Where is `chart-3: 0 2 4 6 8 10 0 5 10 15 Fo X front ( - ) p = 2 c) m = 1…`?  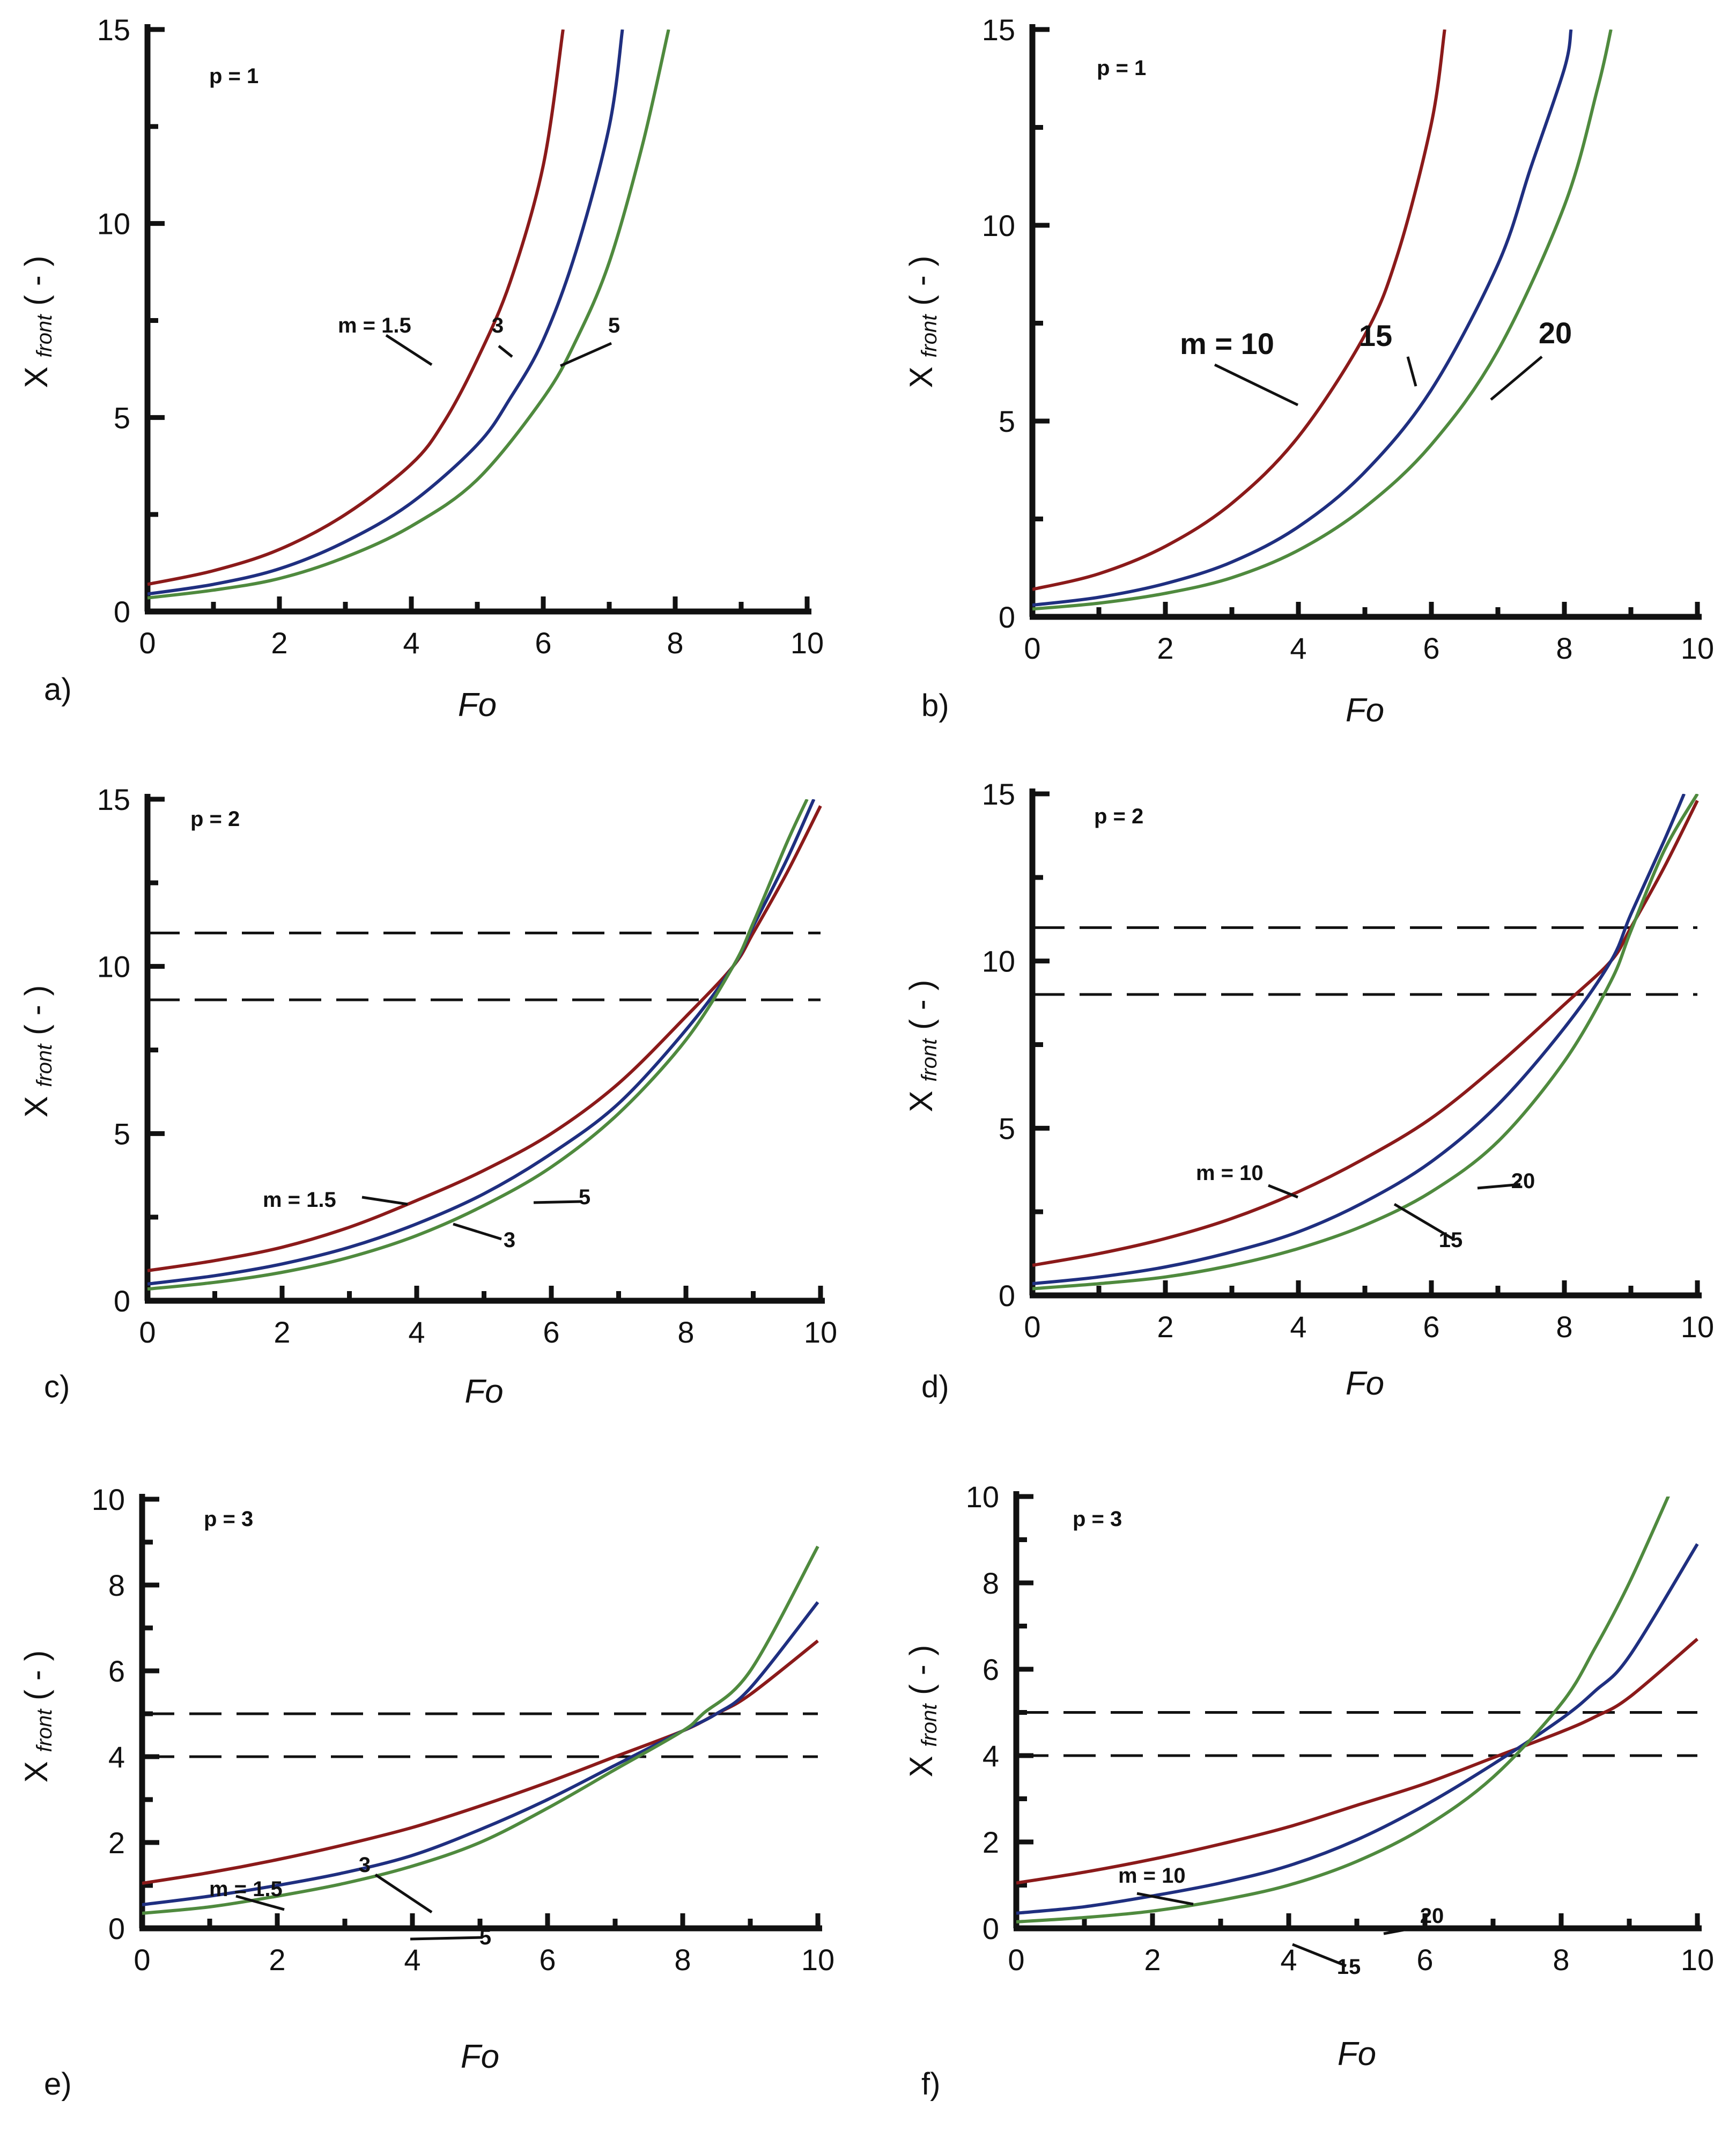
chart-3: 0 2 4 6 8 10 0 5 10 15 Fo X front ( - ) p = 2 c) m = 1… is located at coordinates (427, 1096).